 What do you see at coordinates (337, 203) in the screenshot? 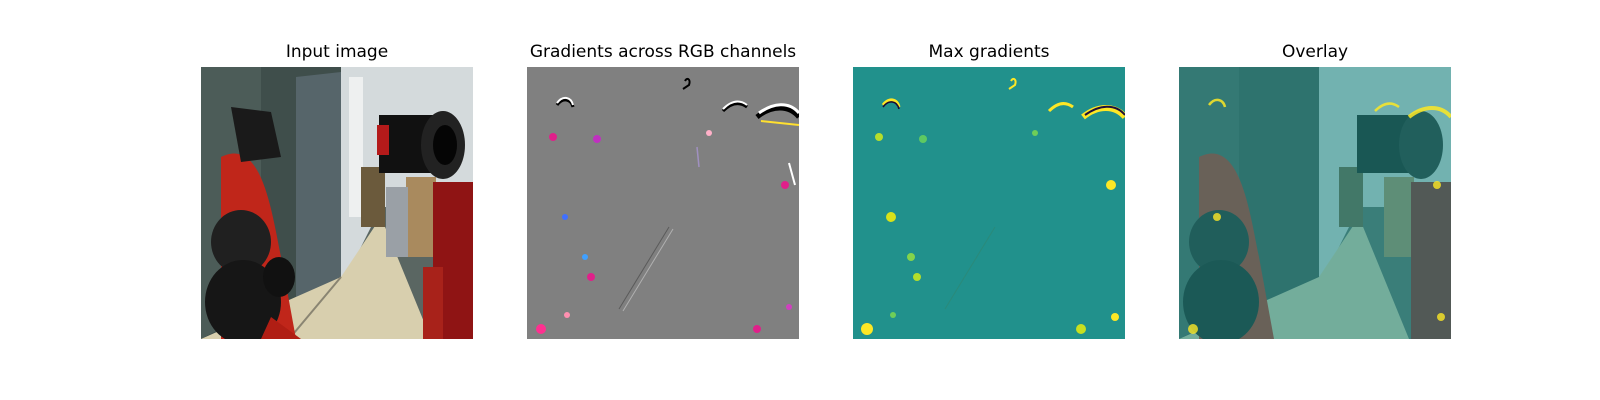
I see `input-image` at bounding box center [337, 203].